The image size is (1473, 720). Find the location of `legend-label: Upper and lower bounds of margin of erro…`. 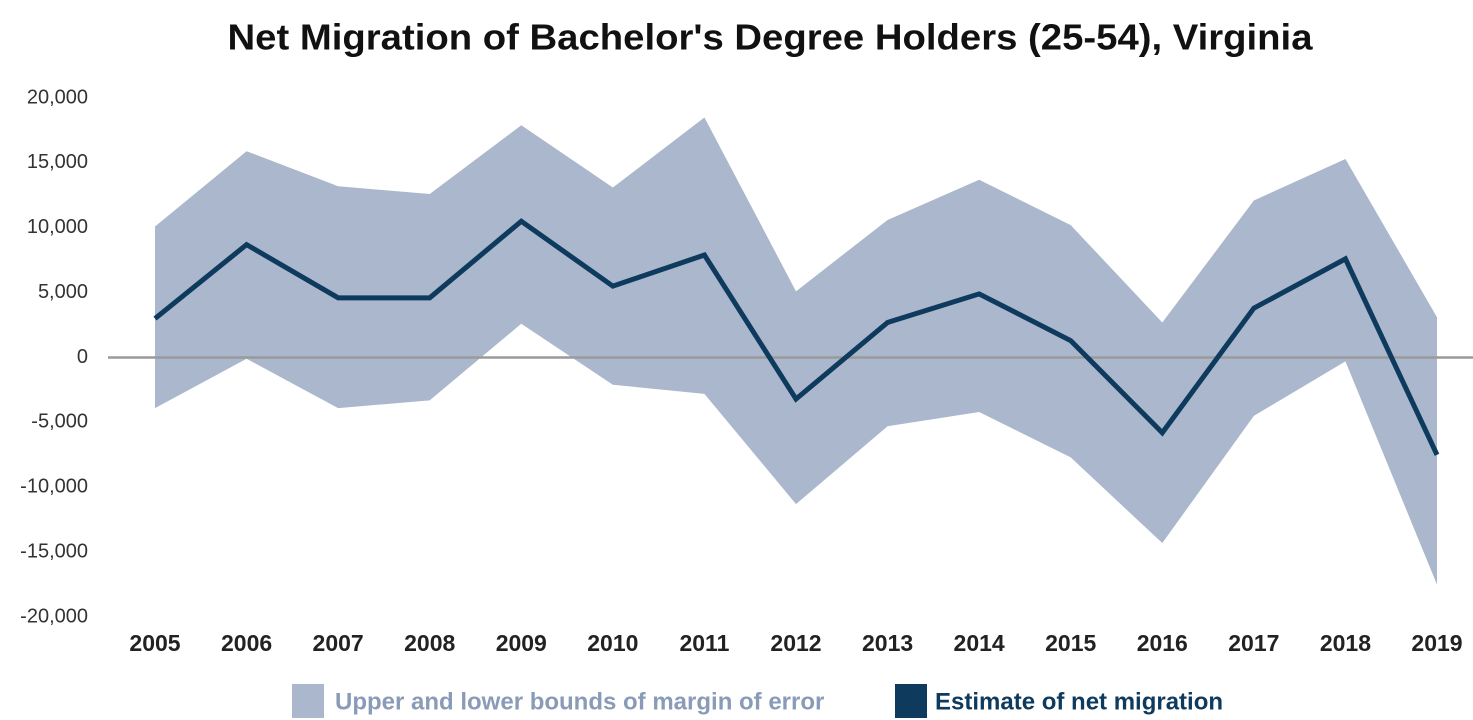

legend-label: Upper and lower bounds of margin of erro… is located at coordinates (579, 701).